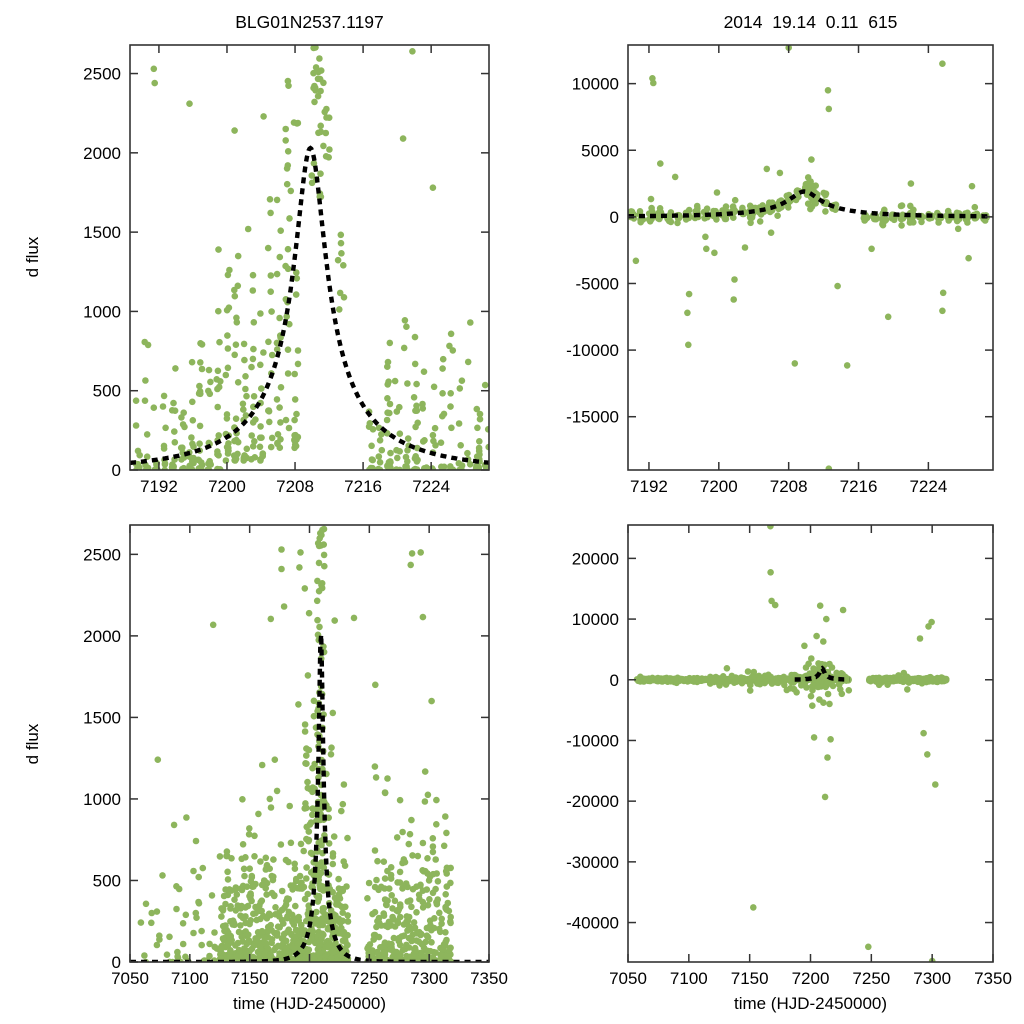 This screenshot has width=1024, height=1024. Describe the element at coordinates (107, 880) in the screenshot. I see `y-tick-label: 500` at that location.